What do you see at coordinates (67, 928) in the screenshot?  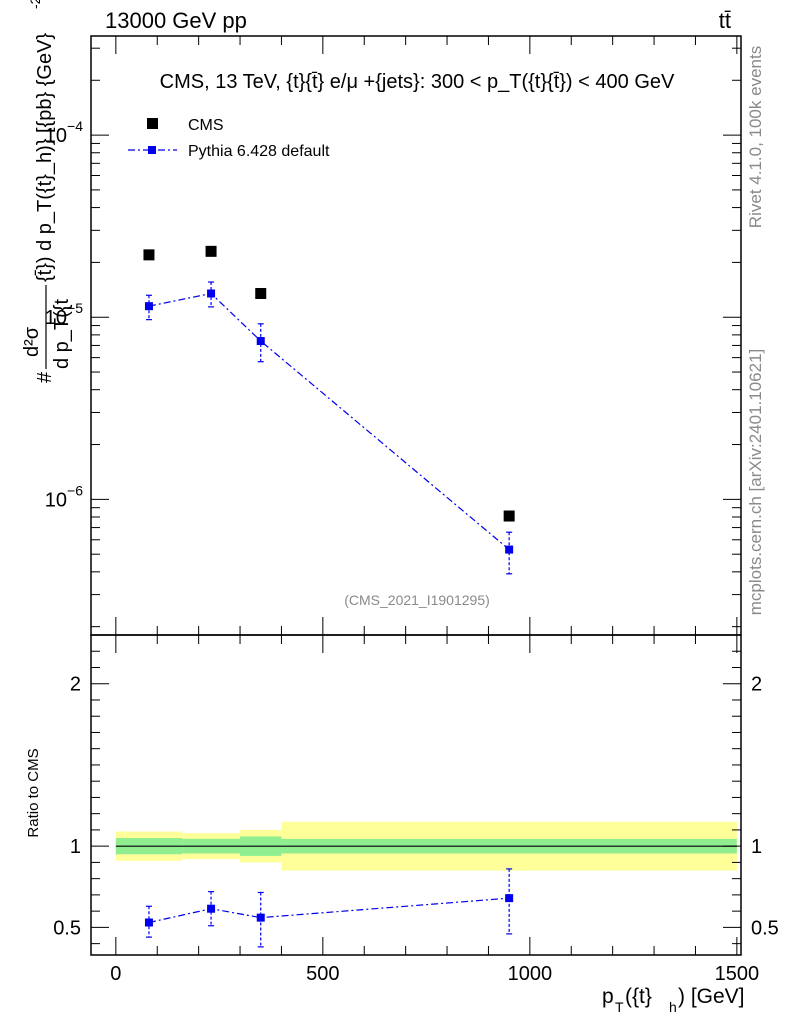 I see `ratio-y-tick-label: 0.5` at bounding box center [67, 928].